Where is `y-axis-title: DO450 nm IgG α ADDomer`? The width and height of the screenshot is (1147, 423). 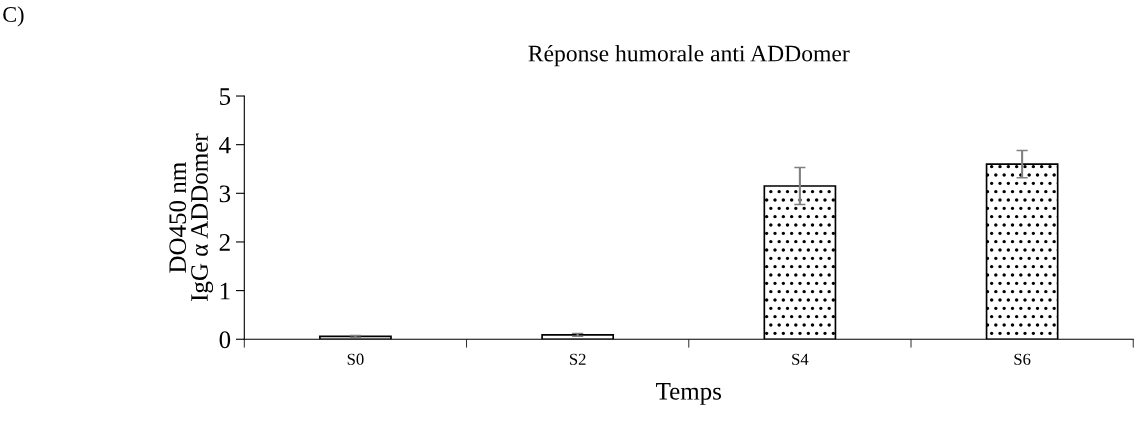
y-axis-title: DO450 nm IgG α ADDomer is located at coordinates (191, 217).